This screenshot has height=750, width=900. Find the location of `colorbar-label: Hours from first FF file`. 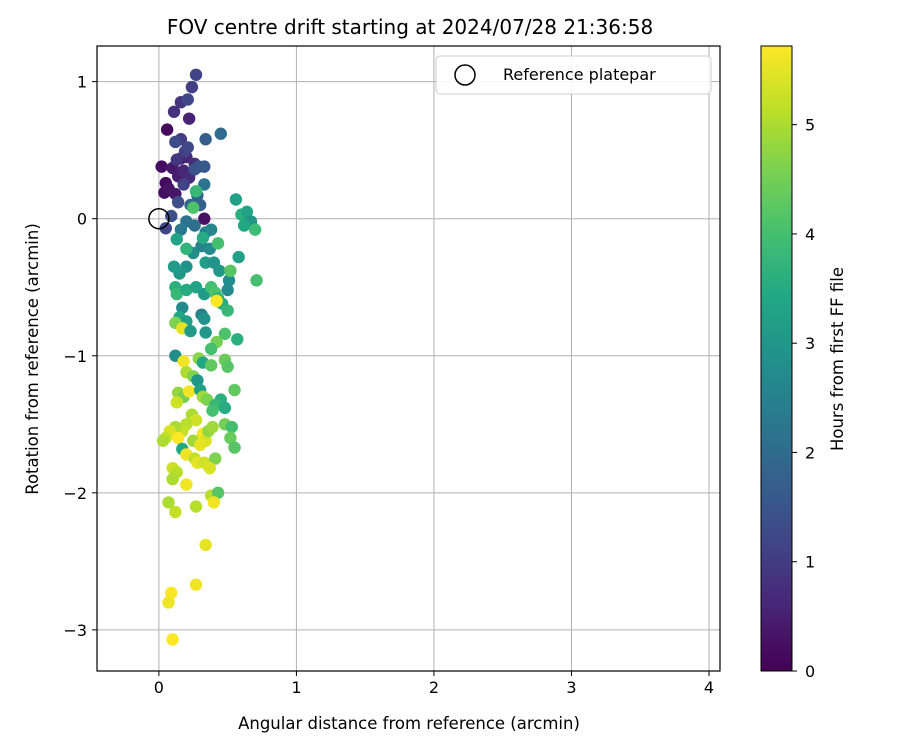

colorbar-label: Hours from first FF file is located at coordinates (837, 359).